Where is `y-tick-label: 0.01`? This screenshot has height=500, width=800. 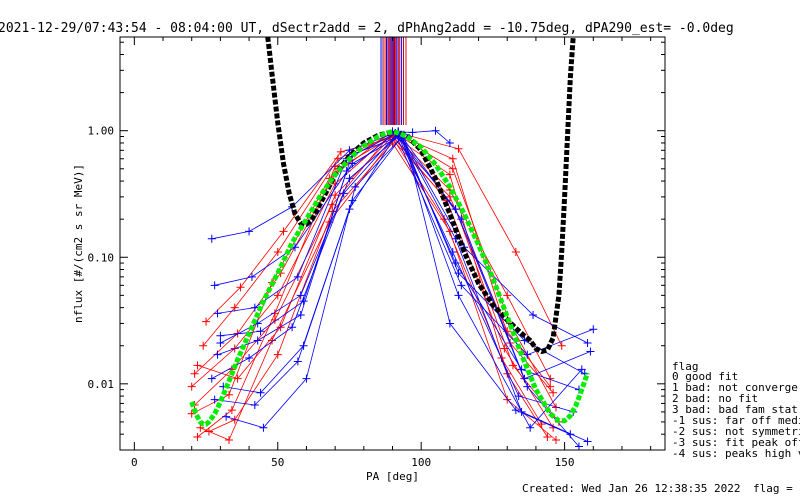
y-tick-label: 0.01 is located at coordinates (101, 384).